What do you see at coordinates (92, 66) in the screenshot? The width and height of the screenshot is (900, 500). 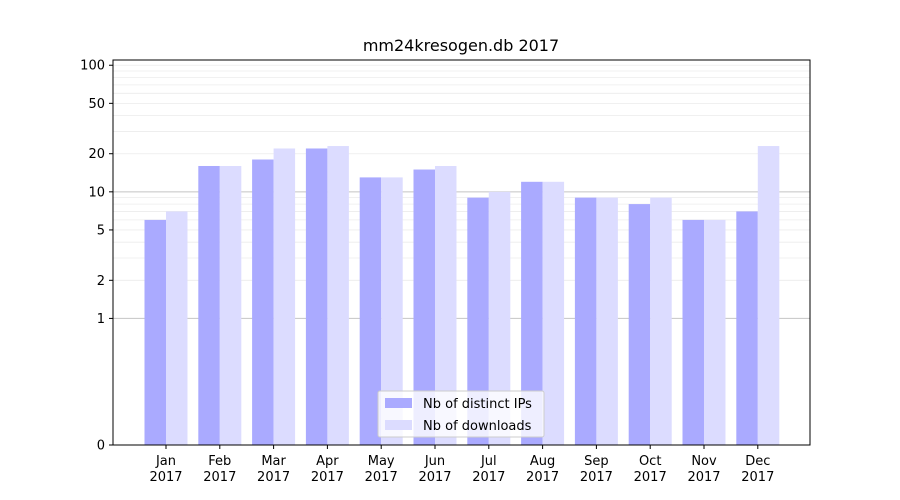 I see `y-tick-label: 100` at bounding box center [92, 66].